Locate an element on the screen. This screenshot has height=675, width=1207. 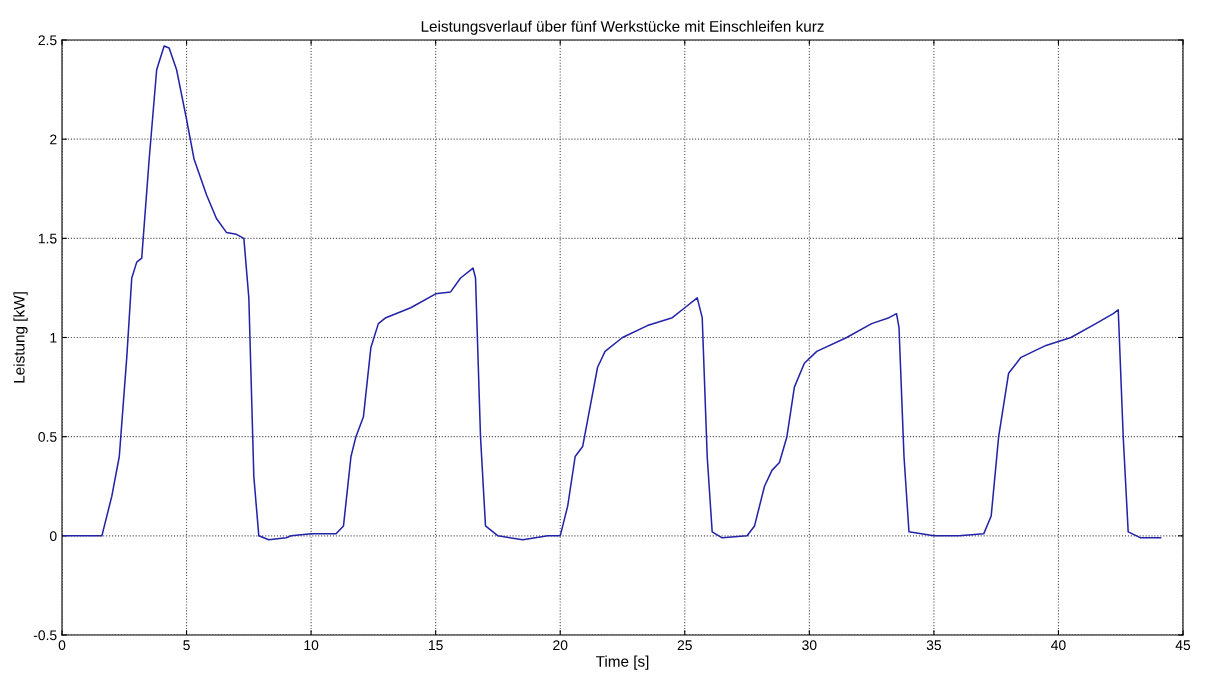
y-axis-title: Leistung [kW] is located at coordinates (20, 337).